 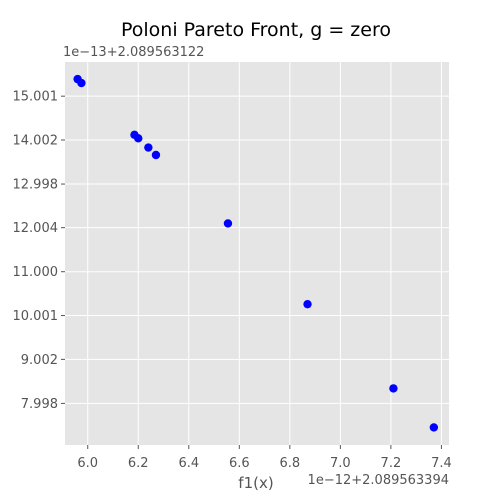 What do you see at coordinates (264, 458) in the screenshot?
I see `x-axis-ticks: 6.0 6.2 6.4 6.6 6.8 7.0 7.2 7.4` at bounding box center [264, 458].